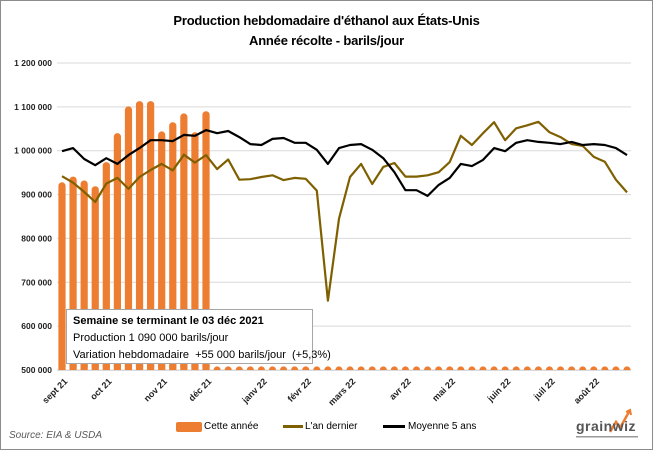 Image resolution: width=653 pixels, height=450 pixels. What do you see at coordinates (253, 390) in the screenshot?
I see `x-tick-label: janv 22` at bounding box center [253, 390].